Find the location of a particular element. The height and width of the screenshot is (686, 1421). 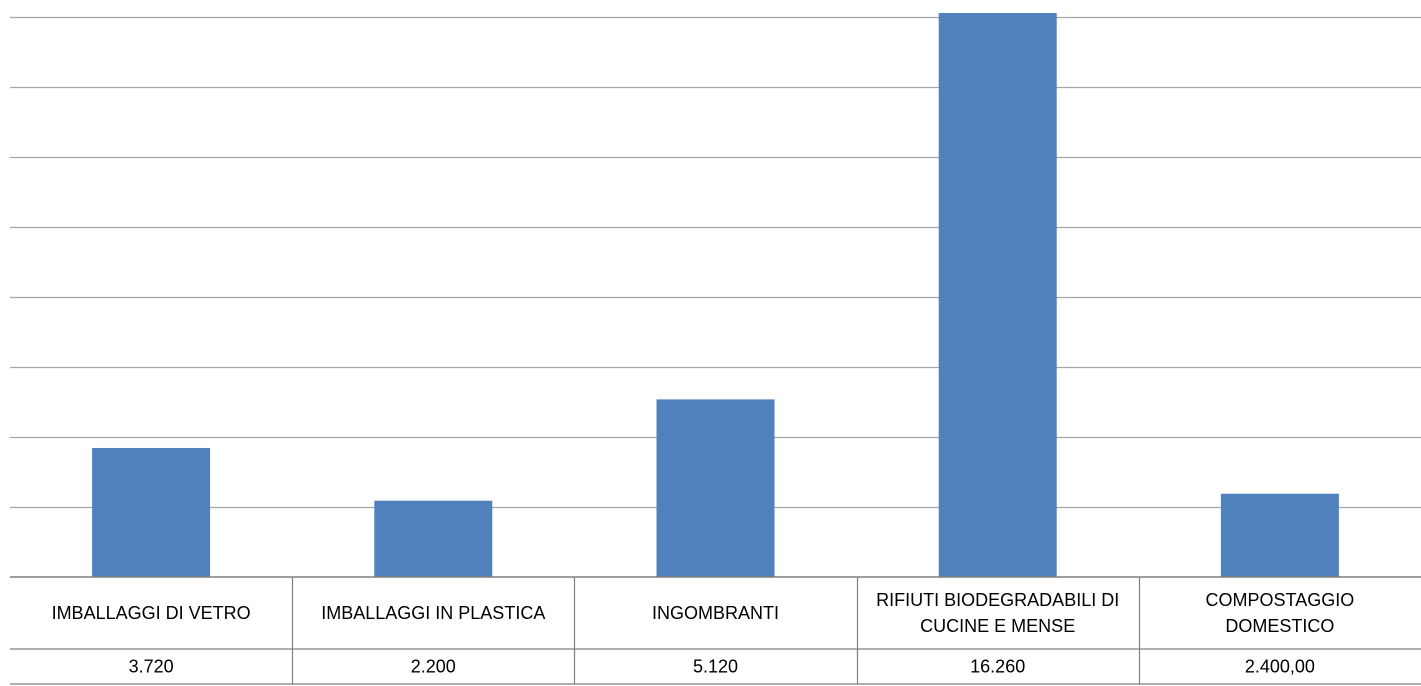

category-label-0: IMBALLAGGI DI VETRO is located at coordinates (151, 613).